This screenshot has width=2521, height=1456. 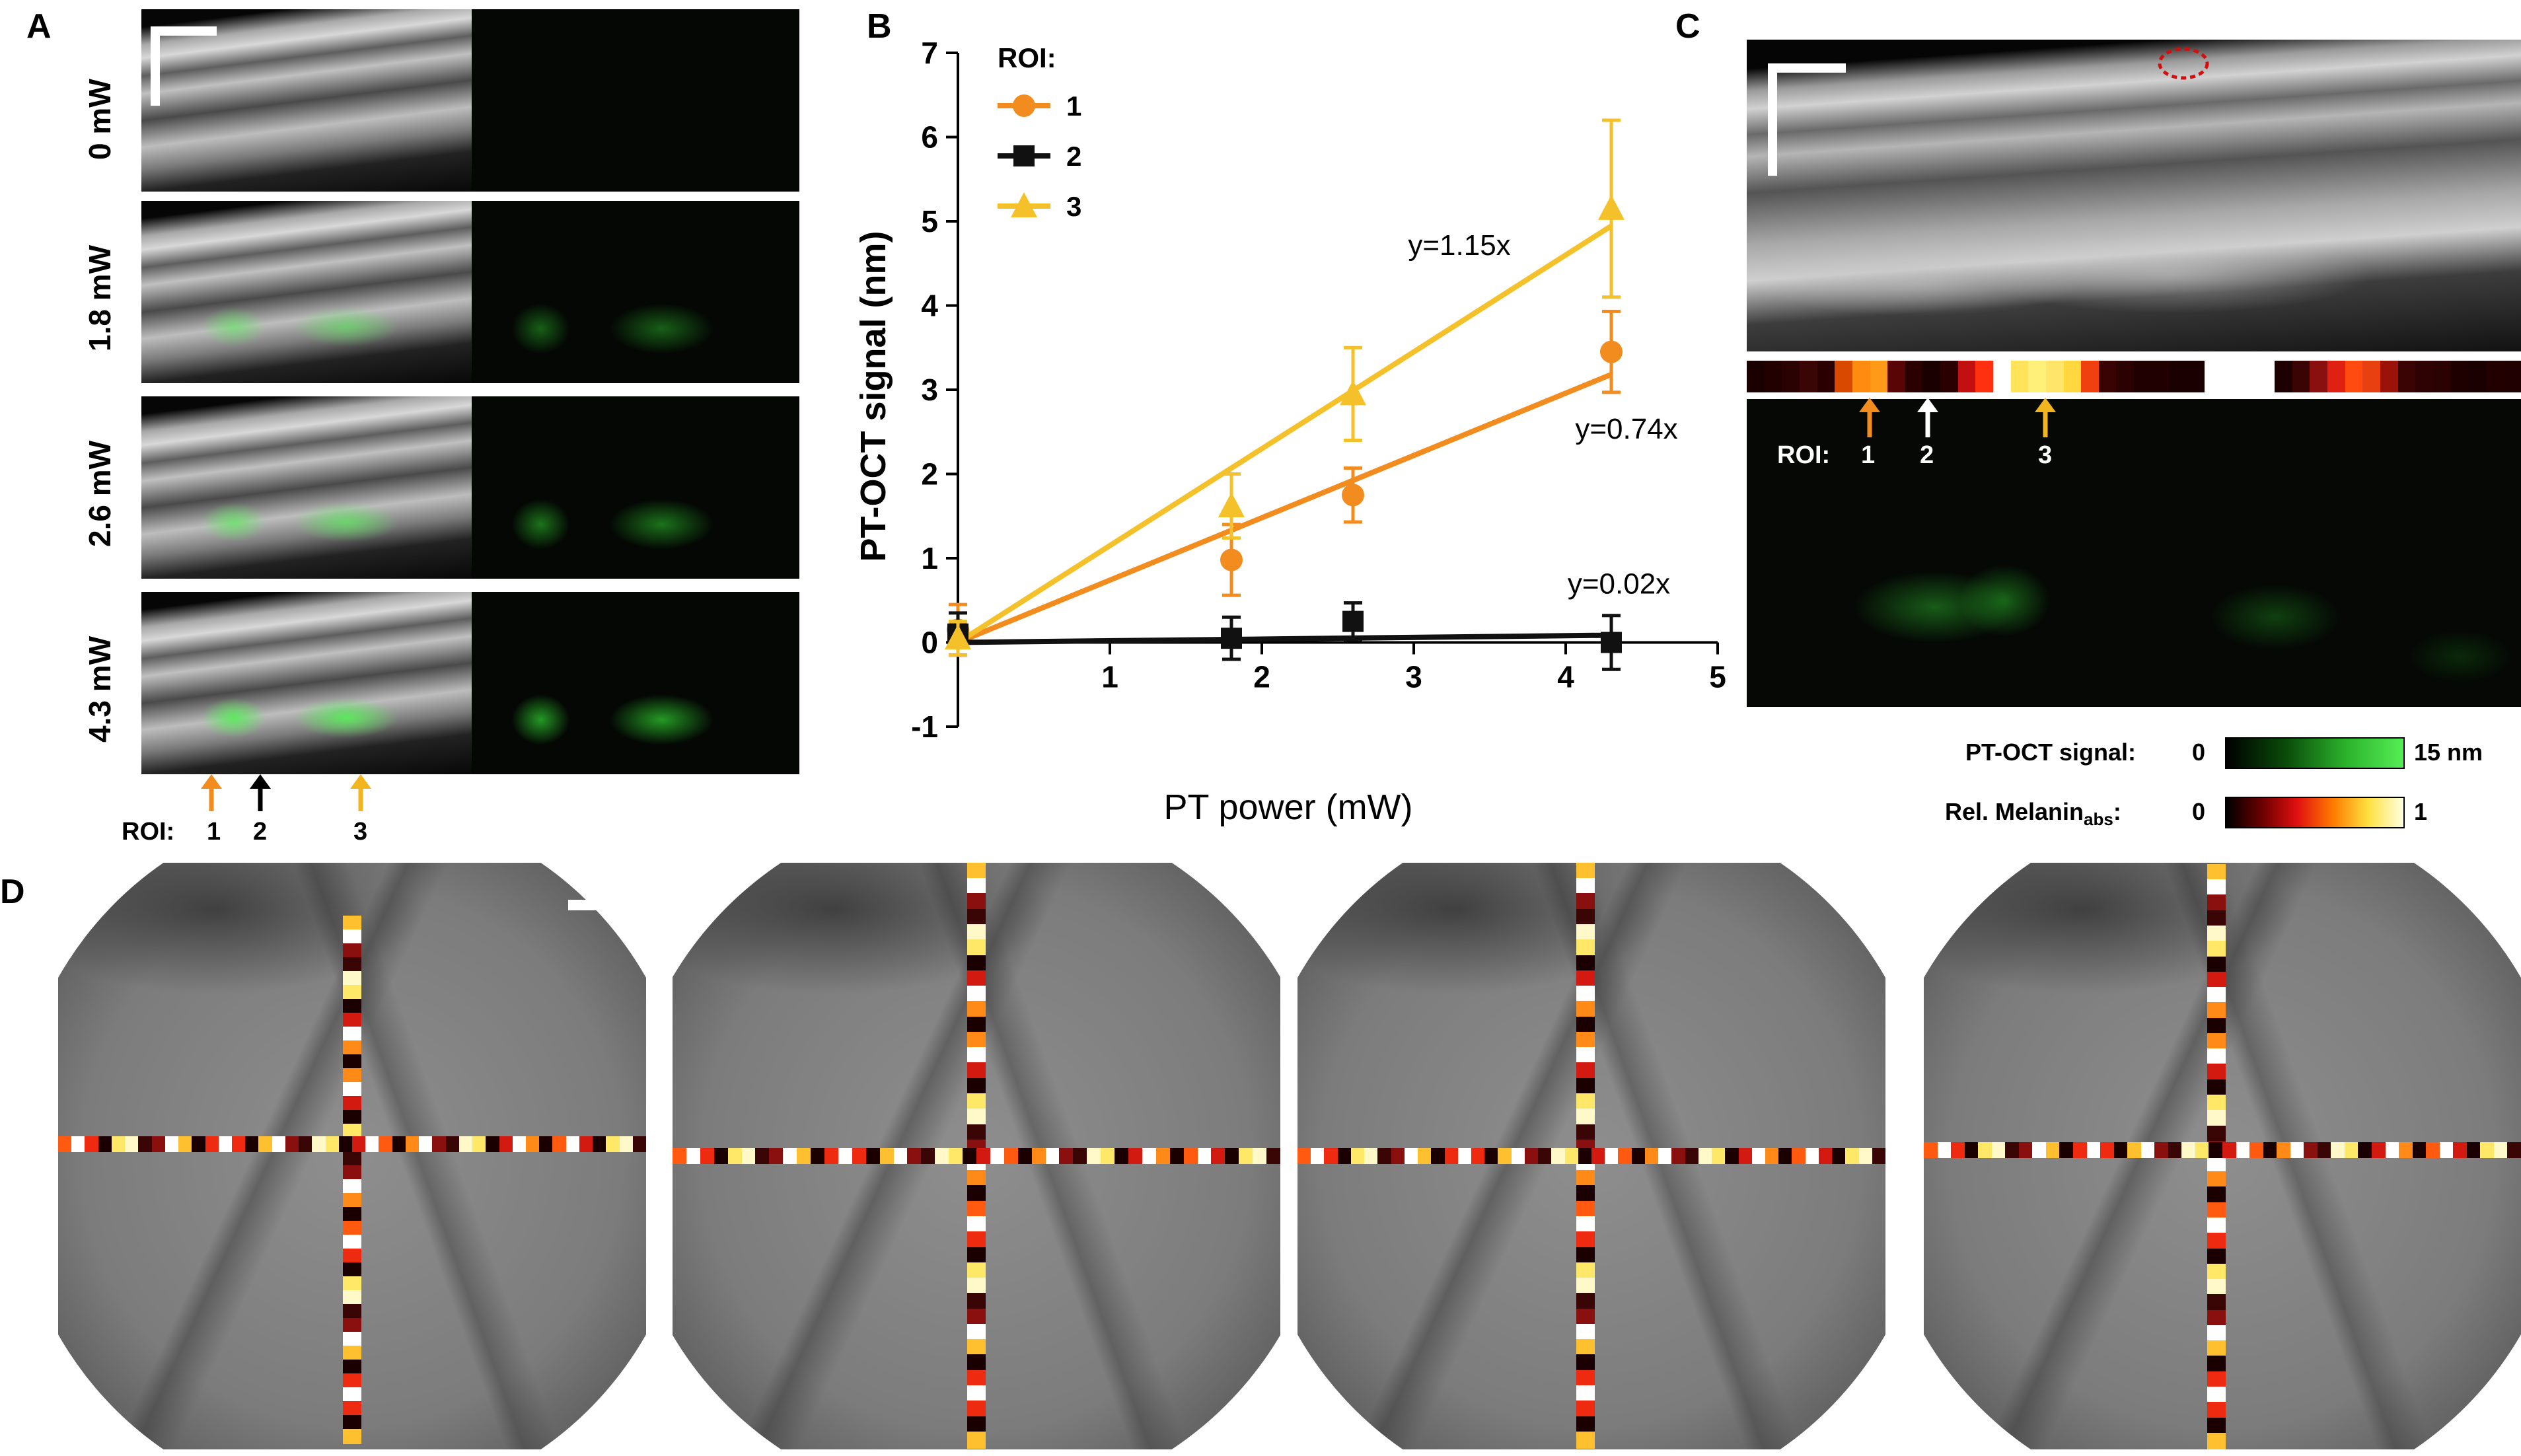 What do you see at coordinates (873, 396) in the screenshot?
I see `y-axis-label: PT-OCT signal (nm)` at bounding box center [873, 396].